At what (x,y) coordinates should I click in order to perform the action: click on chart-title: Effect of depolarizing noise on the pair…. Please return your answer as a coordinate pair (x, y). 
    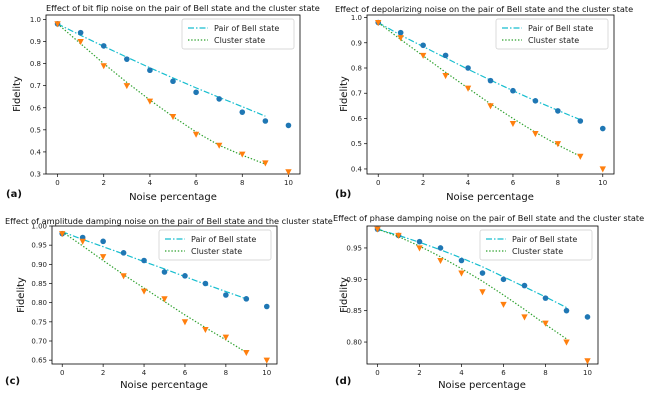
    Looking at the image, I should click on (484, 9).